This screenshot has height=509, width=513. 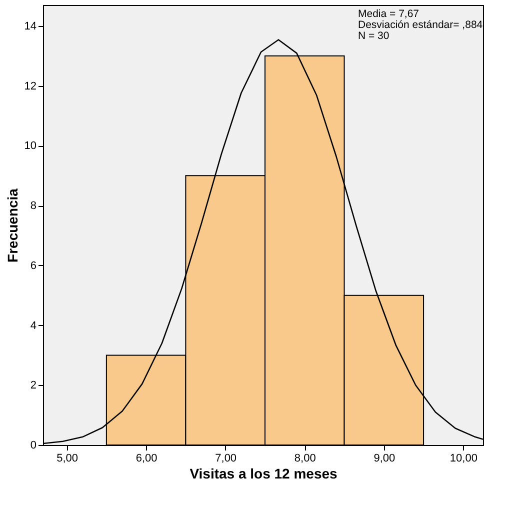 What do you see at coordinates (33, 326) in the screenshot?
I see `y-tick-label: 4` at bounding box center [33, 326].